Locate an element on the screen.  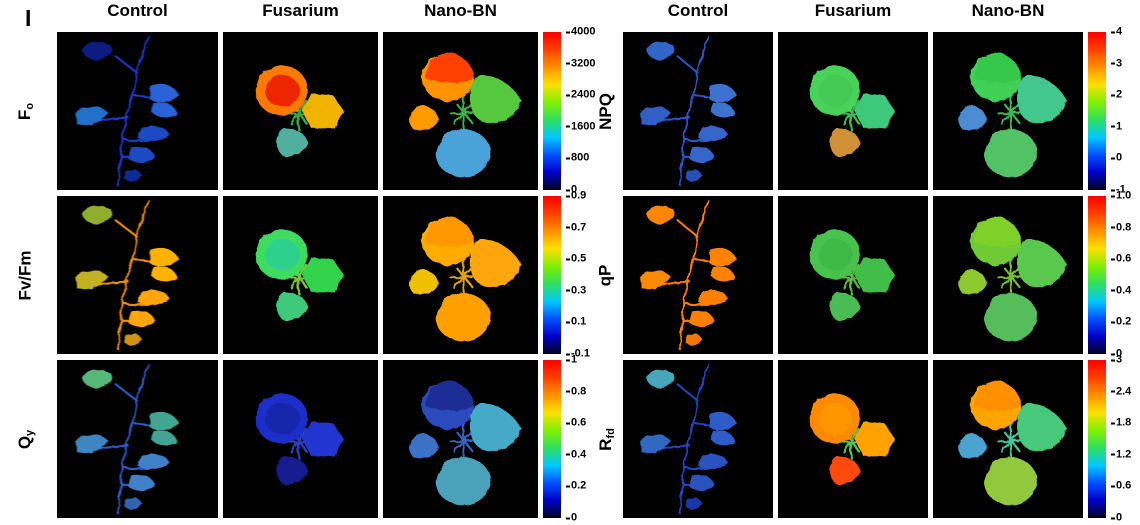
row-label-fo: Fo is located at coordinates (26, 111).